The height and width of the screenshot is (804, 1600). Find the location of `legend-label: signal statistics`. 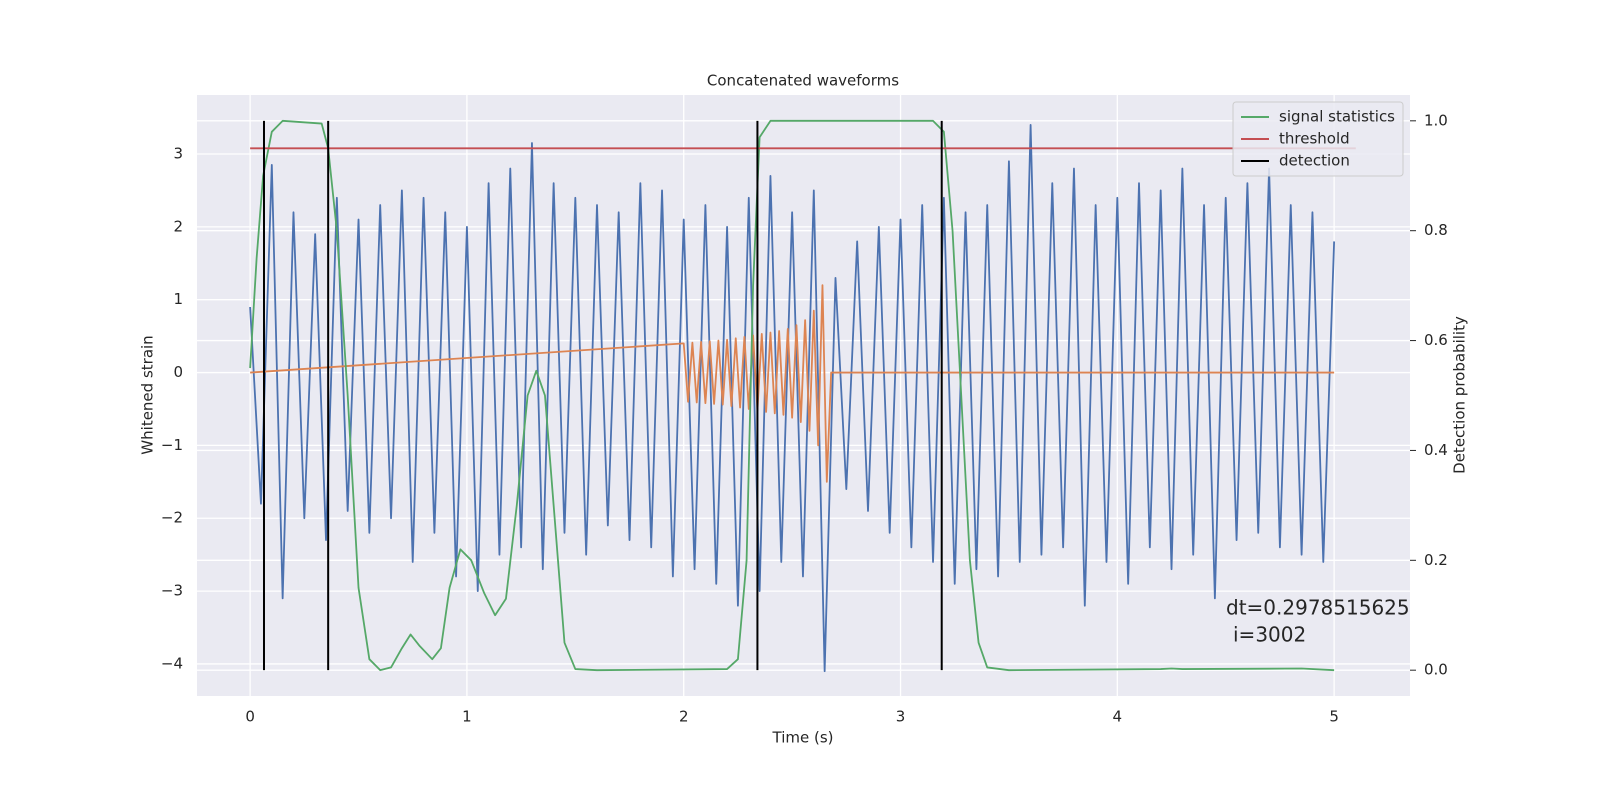

legend-label: signal statistics is located at coordinates (1337, 117).